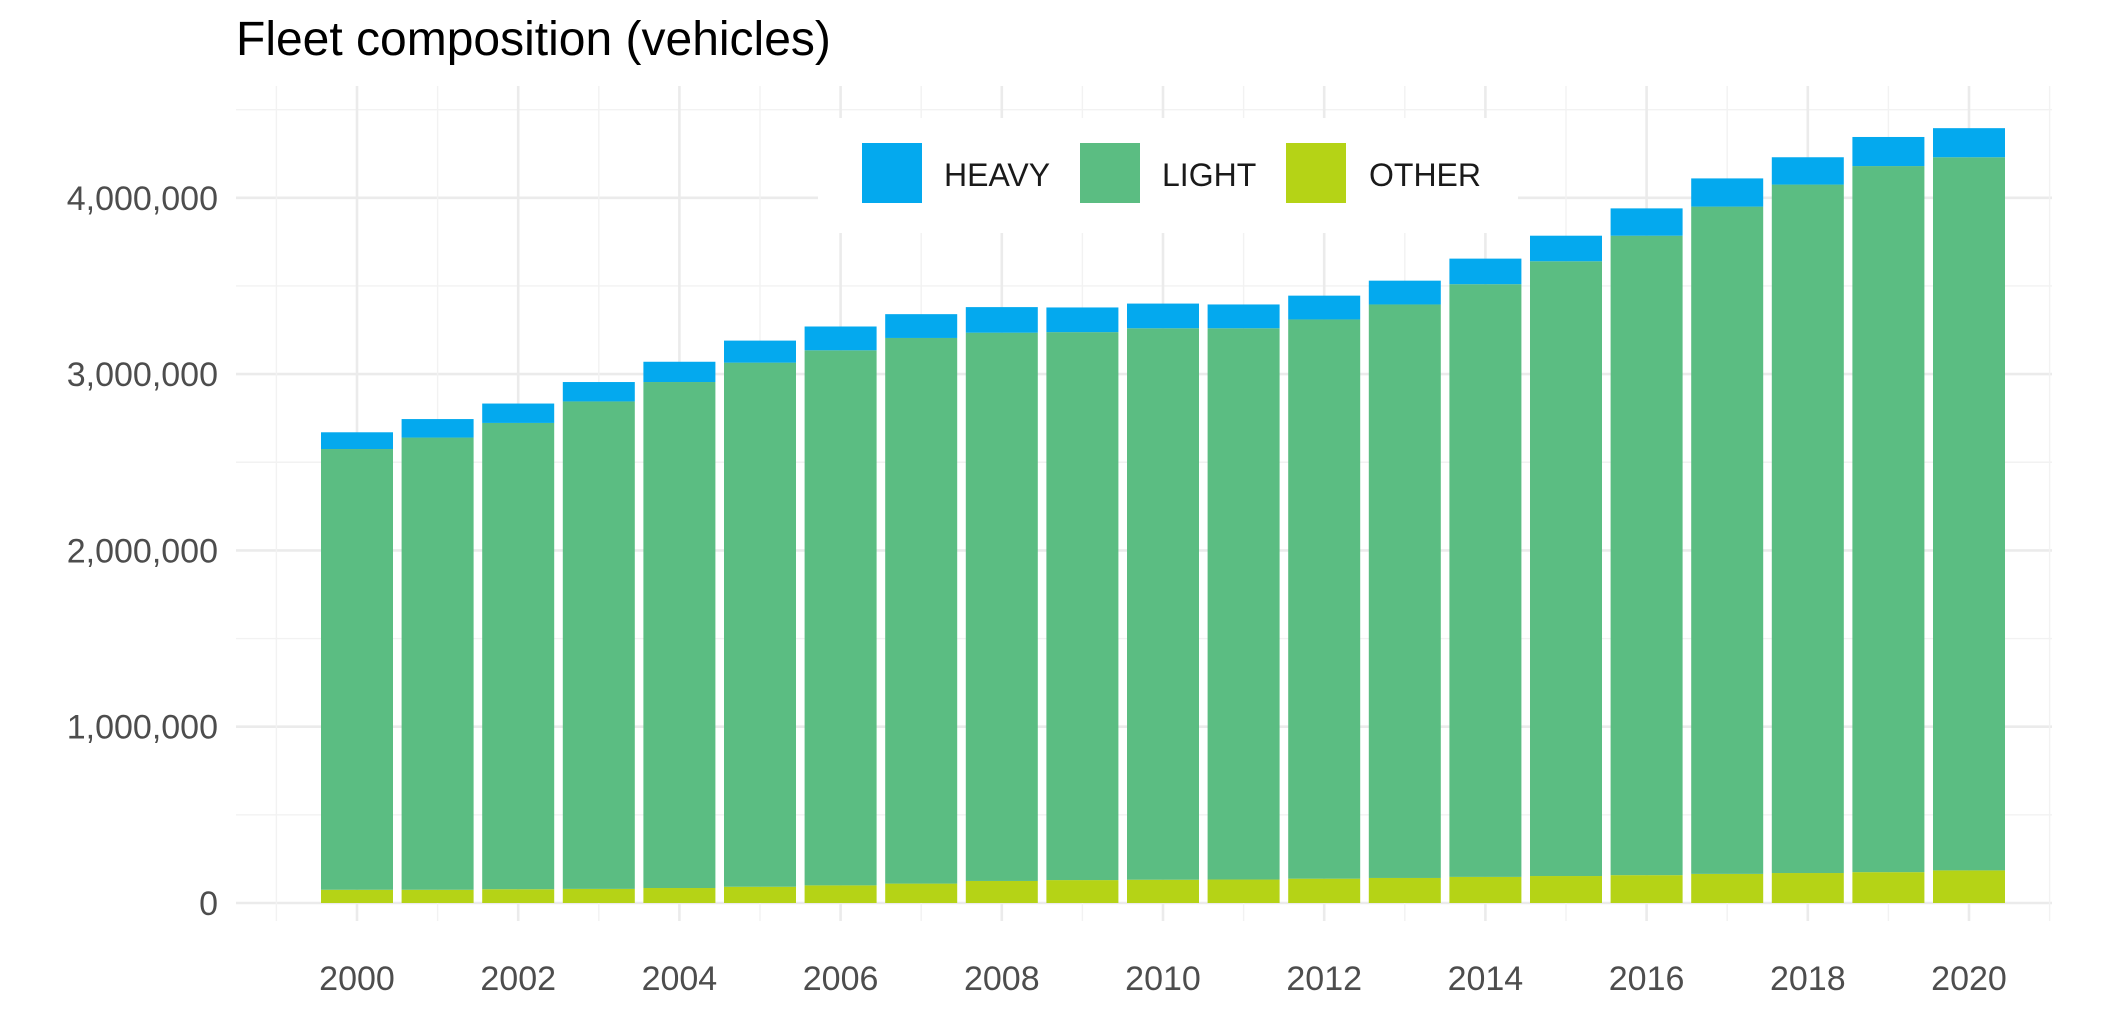 The height and width of the screenshot is (1016, 2118). Describe the element at coordinates (1082, 606) in the screenshot. I see `bar-light-2009` at that location.